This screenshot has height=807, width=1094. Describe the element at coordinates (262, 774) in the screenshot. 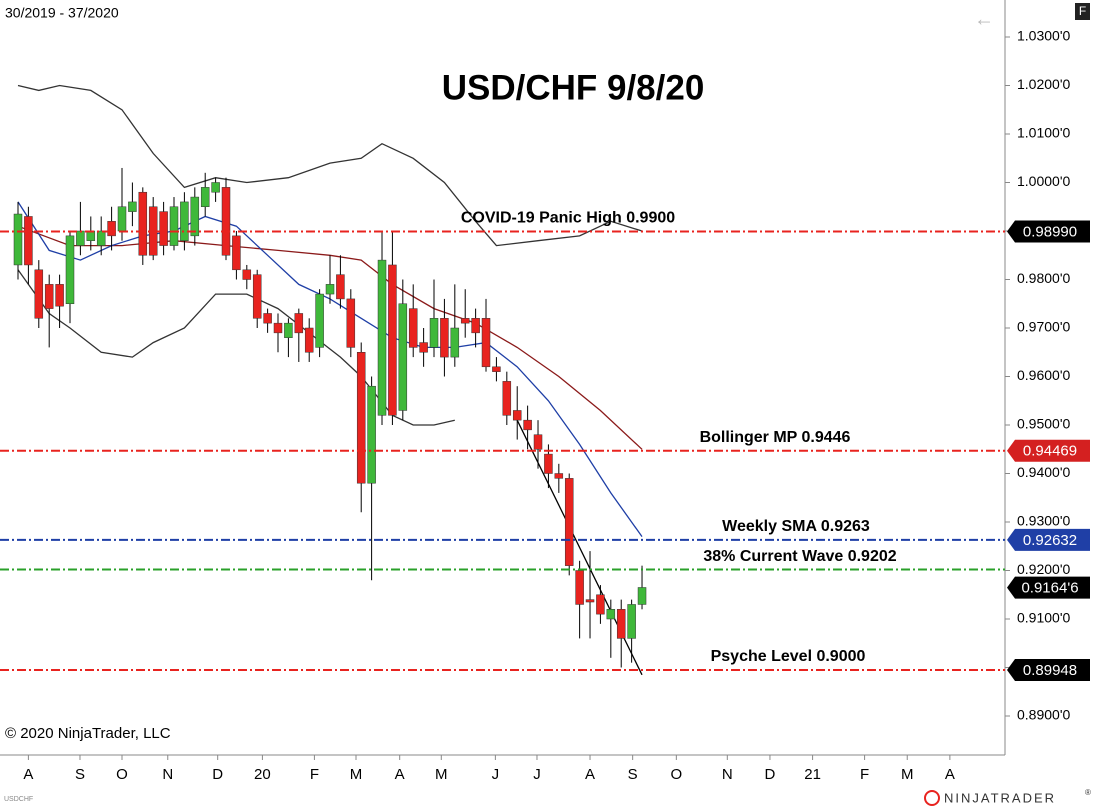

I see `x-tick-label: 20` at that location.